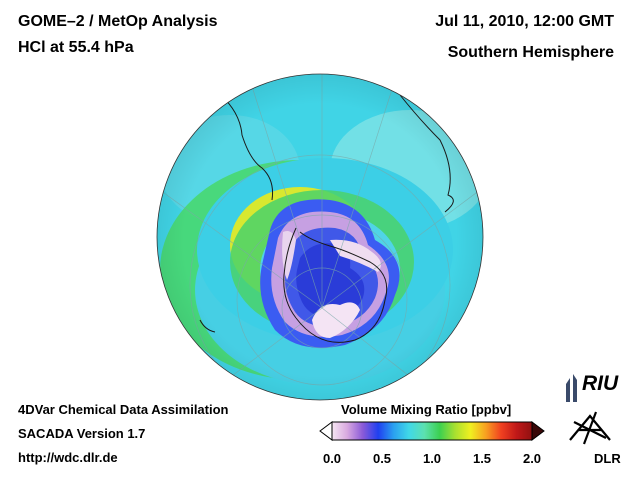 The image size is (640, 480). I want to click on title-datetime: Jul 11, 2010, 12:00 GMT, so click(524, 21).